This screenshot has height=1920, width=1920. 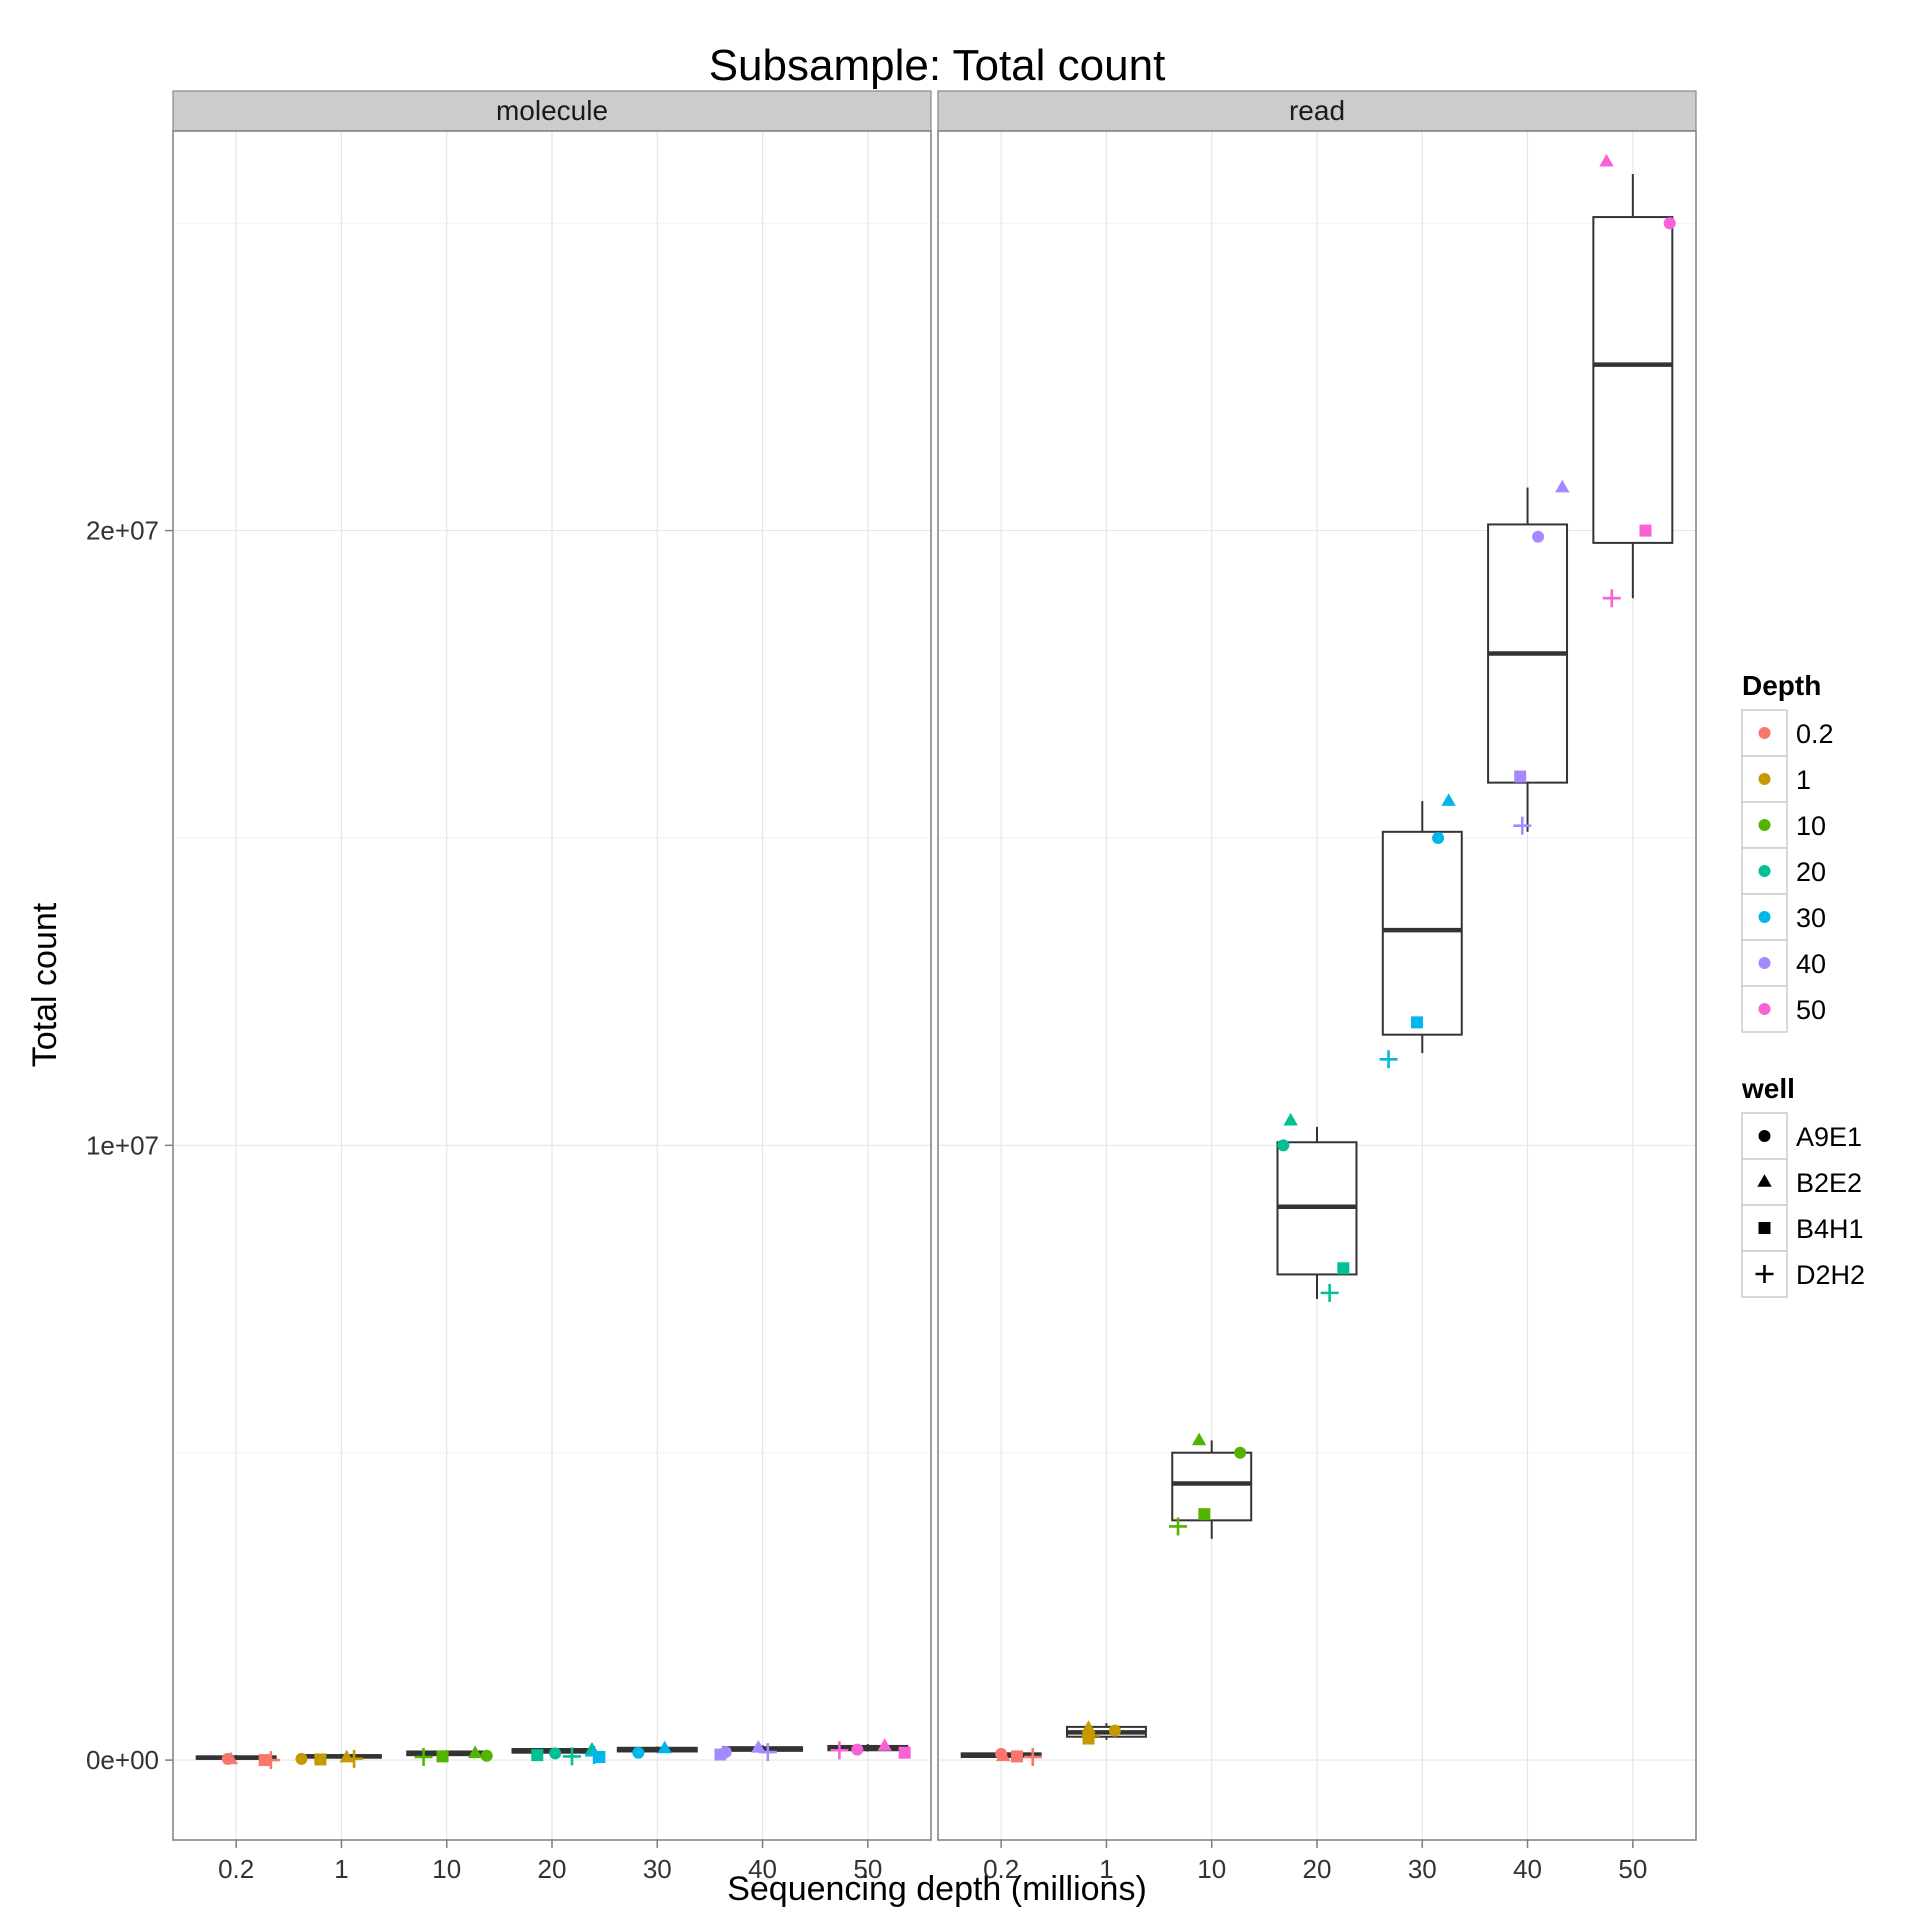 I want to click on legend-well-entry: D2H2, so click(x=1803, y=1274).